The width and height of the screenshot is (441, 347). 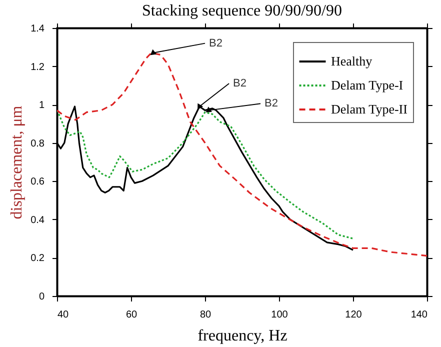 What do you see at coordinates (353, 315) in the screenshot?
I see `x-tick-label: 120` at bounding box center [353, 315].